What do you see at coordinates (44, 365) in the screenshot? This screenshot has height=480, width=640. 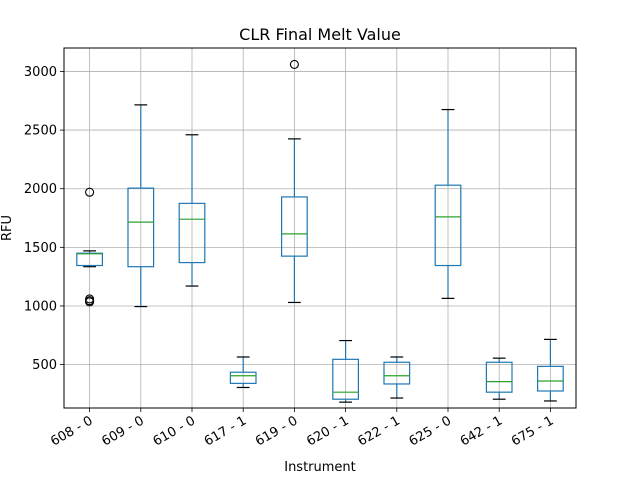 I see `y-tick-label: 500` at bounding box center [44, 365].